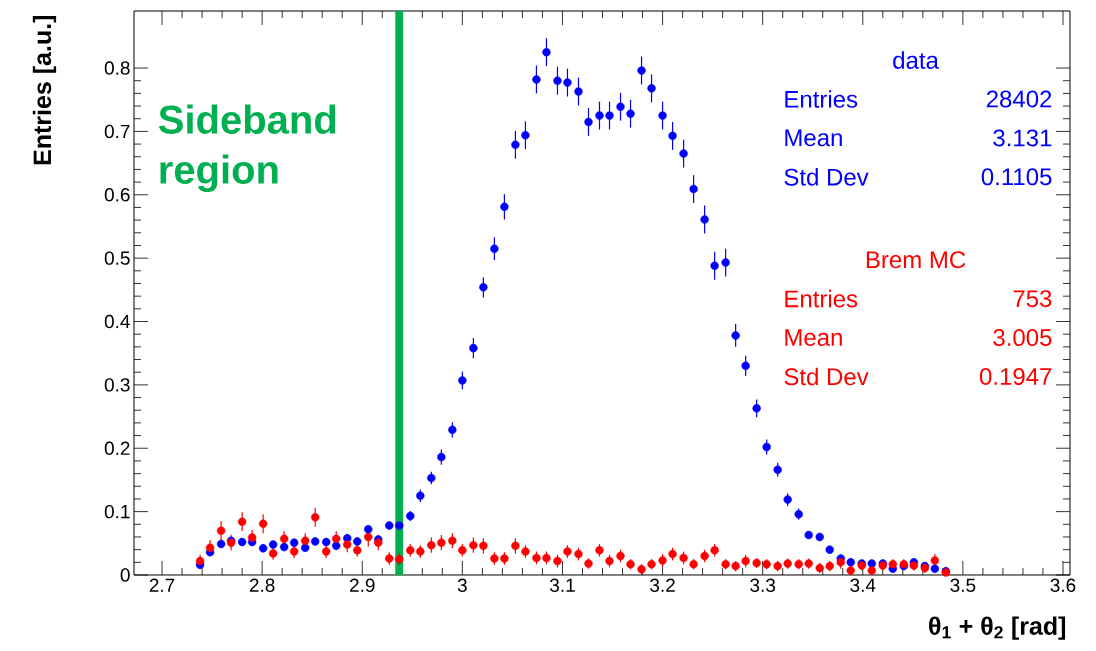 The width and height of the screenshot is (1096, 651). Describe the element at coordinates (916, 260) in the screenshot. I see `text: Brem MC` at that location.